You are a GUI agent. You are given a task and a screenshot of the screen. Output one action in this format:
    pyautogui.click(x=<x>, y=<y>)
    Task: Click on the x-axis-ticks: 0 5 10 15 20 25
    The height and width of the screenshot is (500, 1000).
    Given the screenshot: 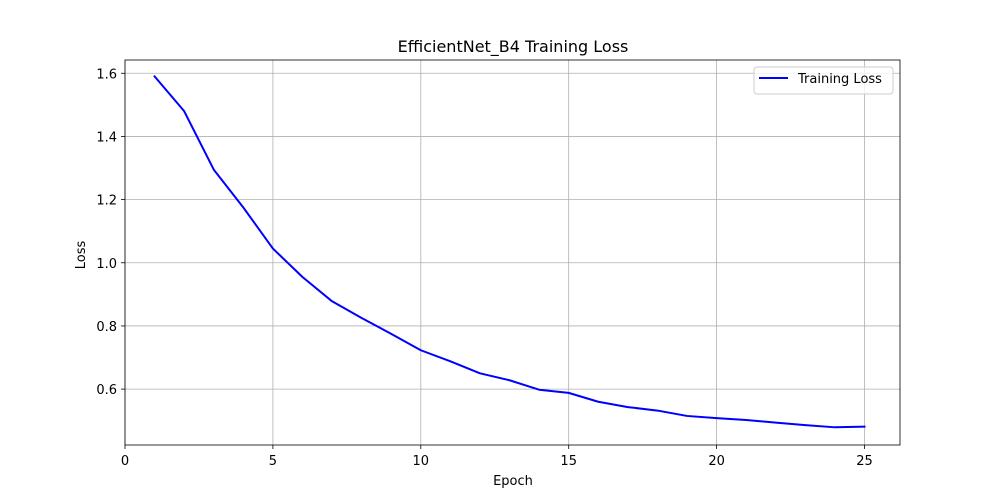 What is the action you would take?
    pyautogui.click(x=497, y=457)
    